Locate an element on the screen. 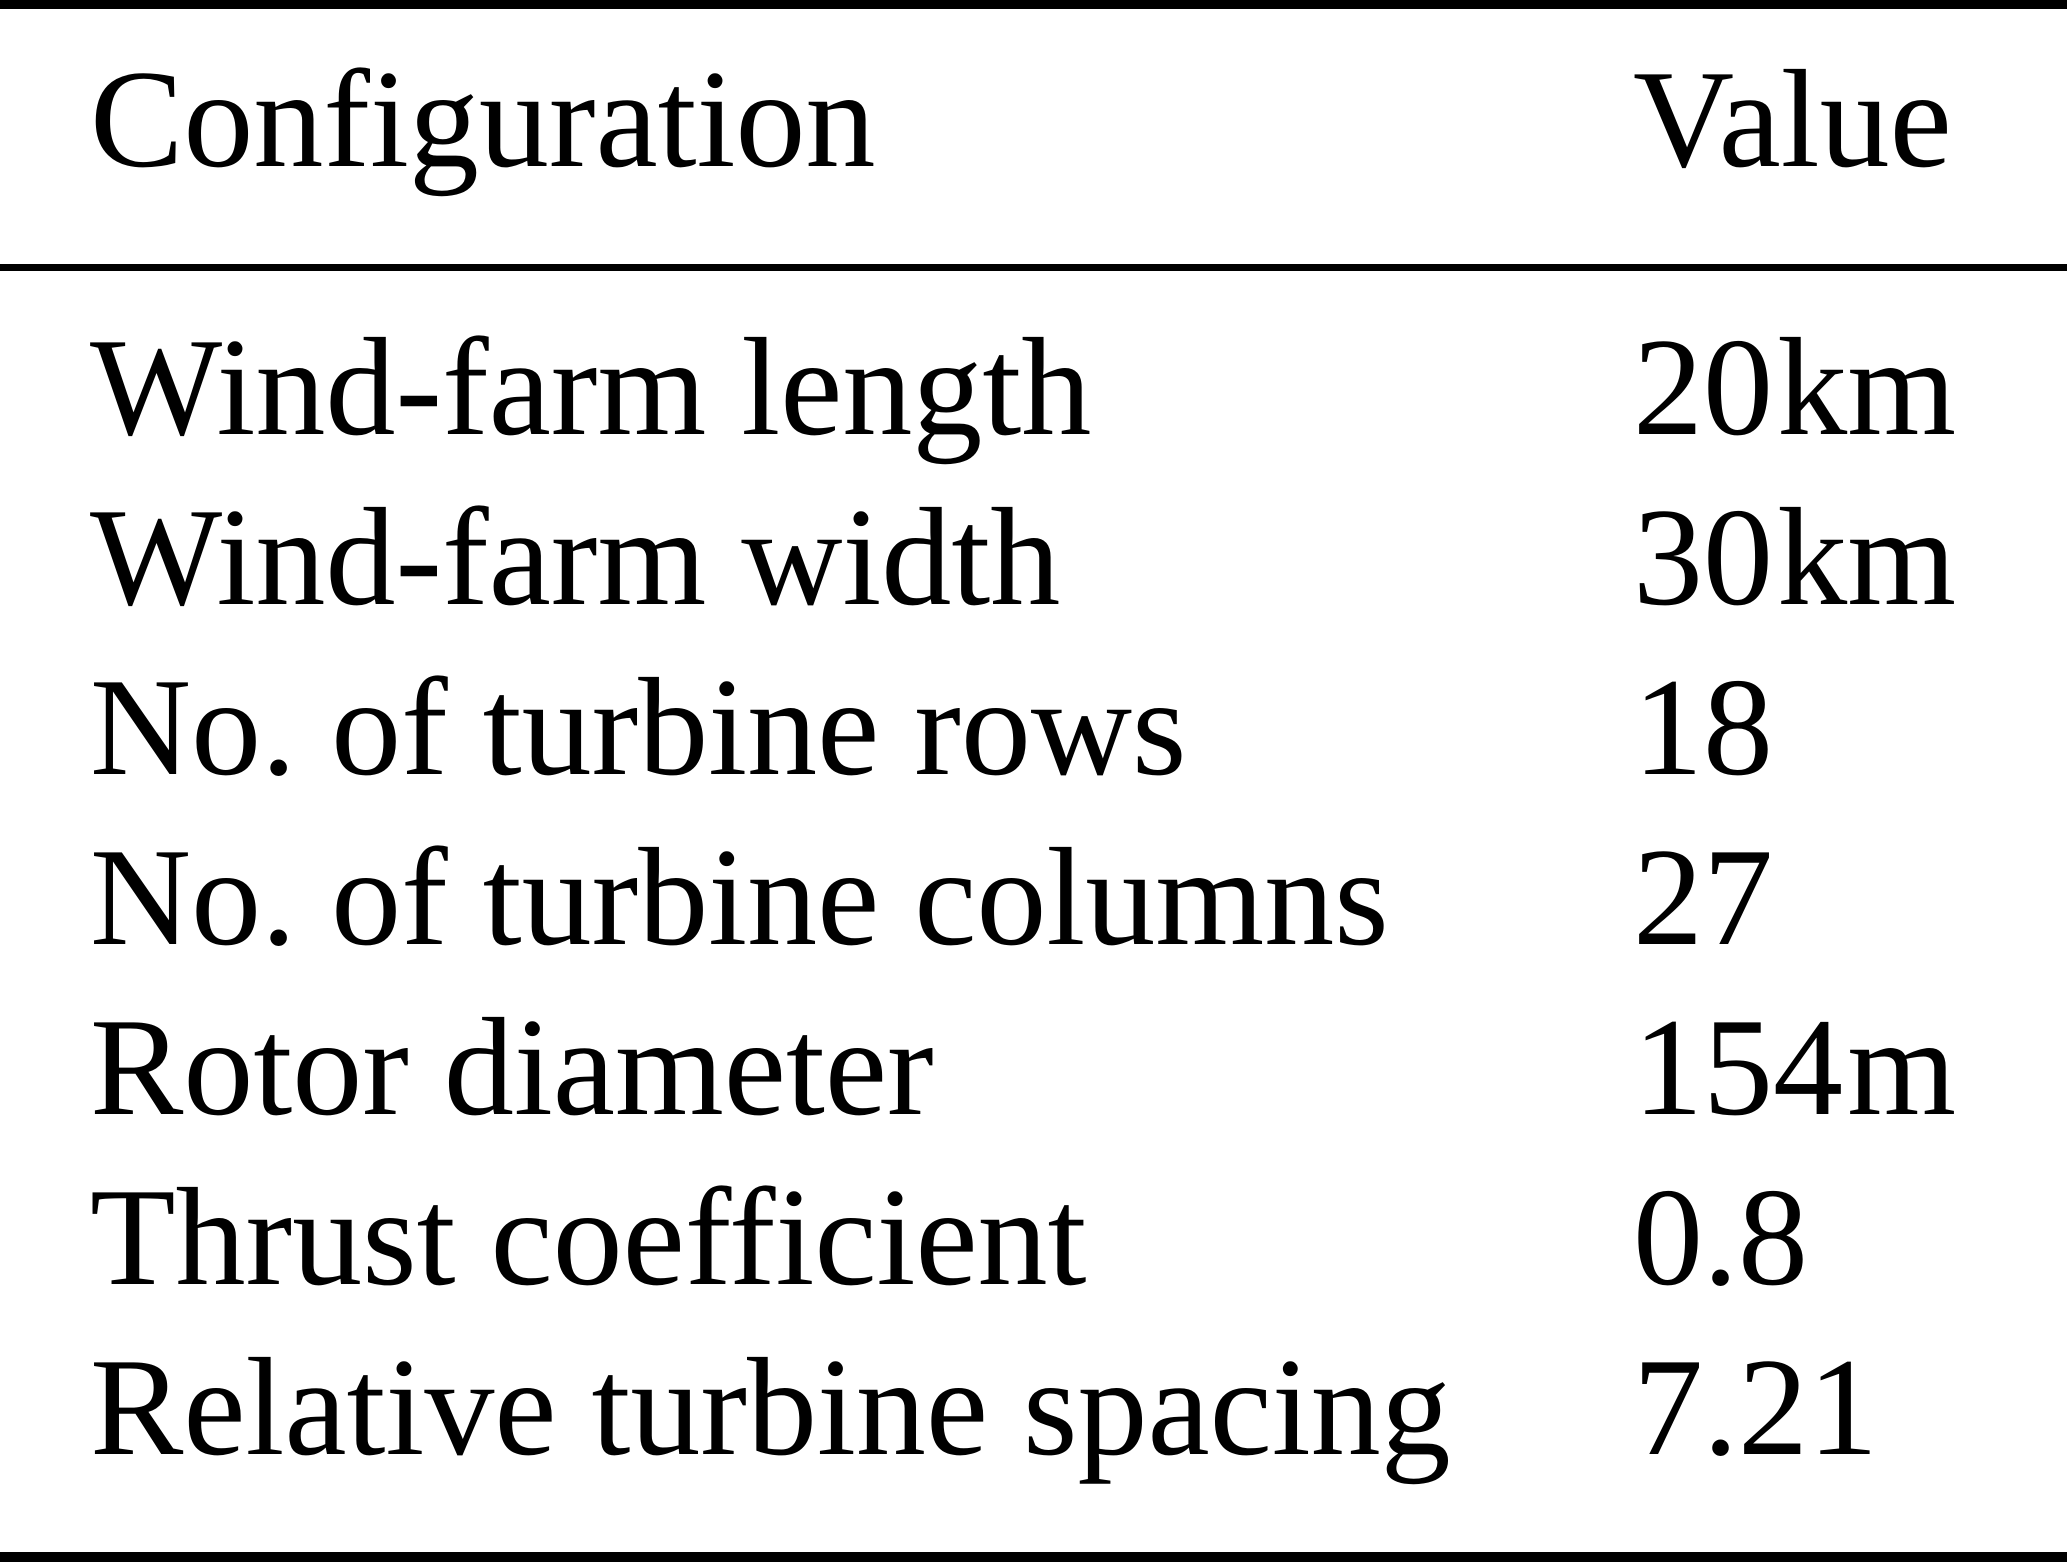 This screenshot has height=1562, width=2067. row-value-rotor-diameter: 154 m is located at coordinates (1795, 1067).